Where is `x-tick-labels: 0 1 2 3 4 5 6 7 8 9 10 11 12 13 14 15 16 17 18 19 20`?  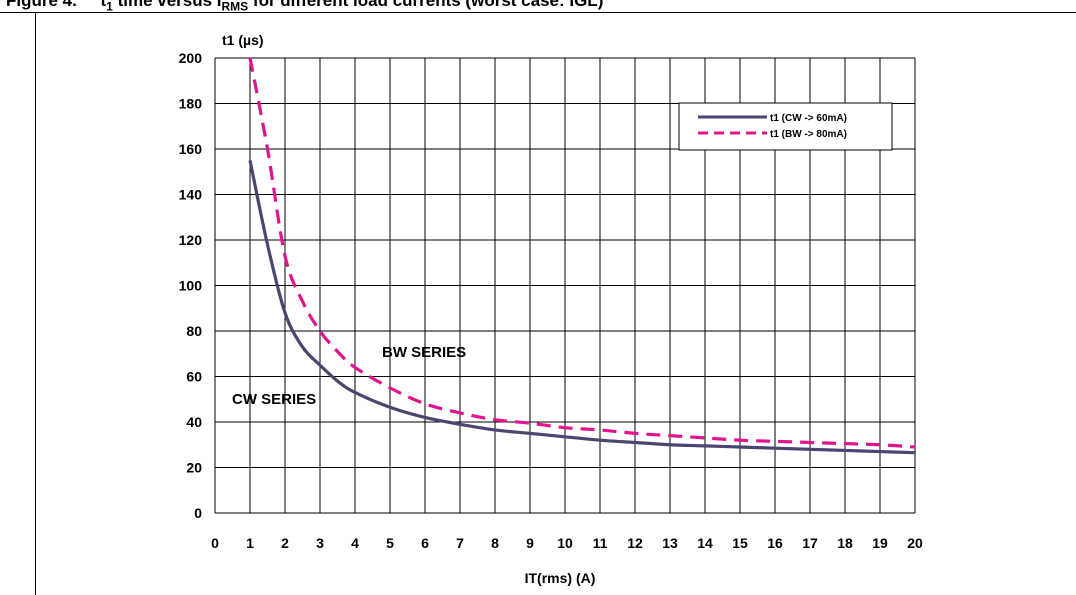
x-tick-labels: 0 1 2 3 4 5 6 7 8 9 10 11 12 13 14 15 16 17 18 19 20 is located at coordinates (567, 543).